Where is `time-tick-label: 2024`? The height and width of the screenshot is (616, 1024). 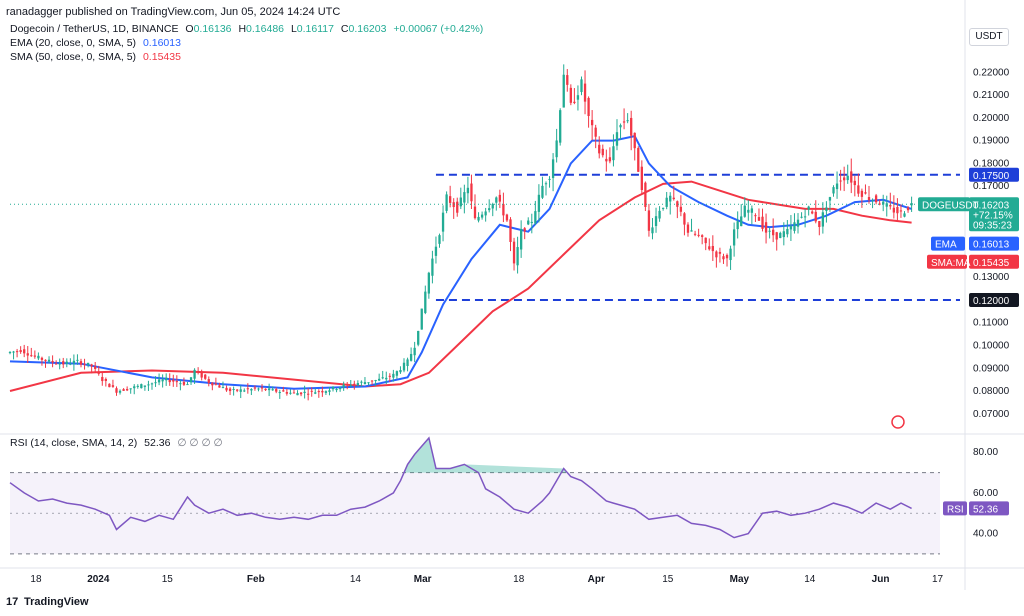
time-tick-label: 2024 is located at coordinates (98, 579).